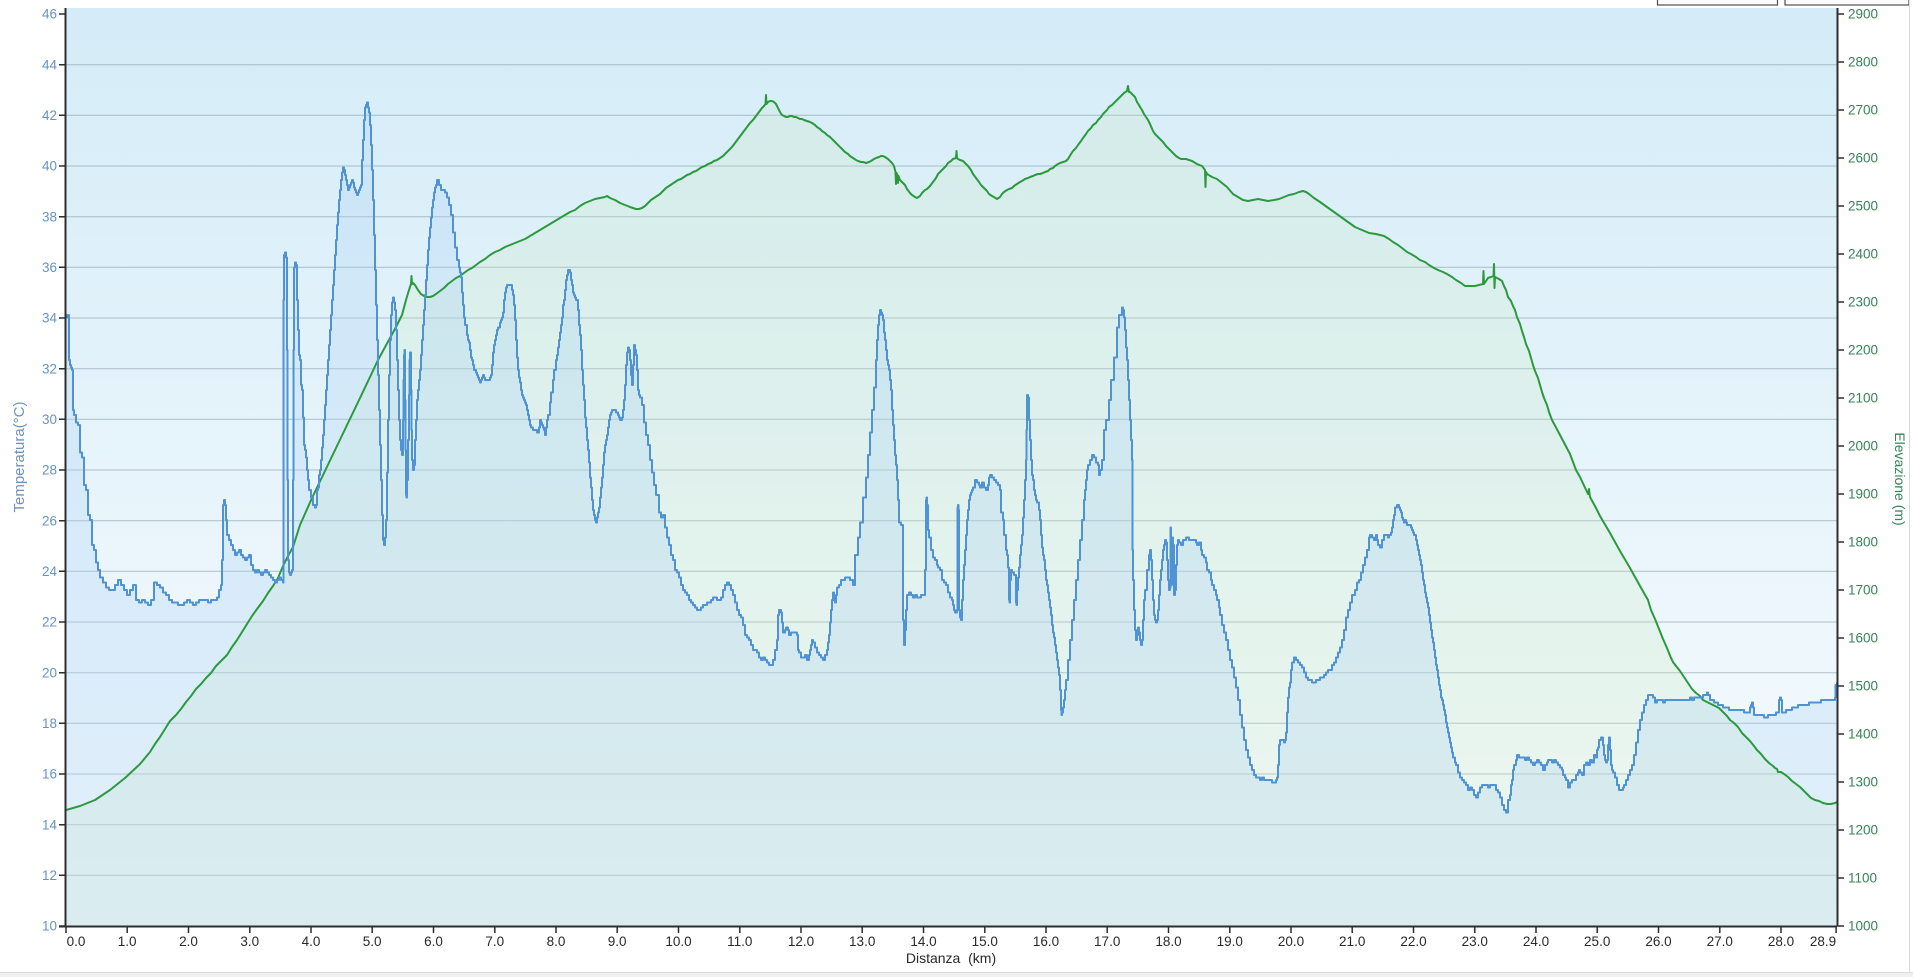 Image resolution: width=1913 pixels, height=977 pixels. What do you see at coordinates (1863, 590) in the screenshot?
I see `svg-text: 1700` at bounding box center [1863, 590].